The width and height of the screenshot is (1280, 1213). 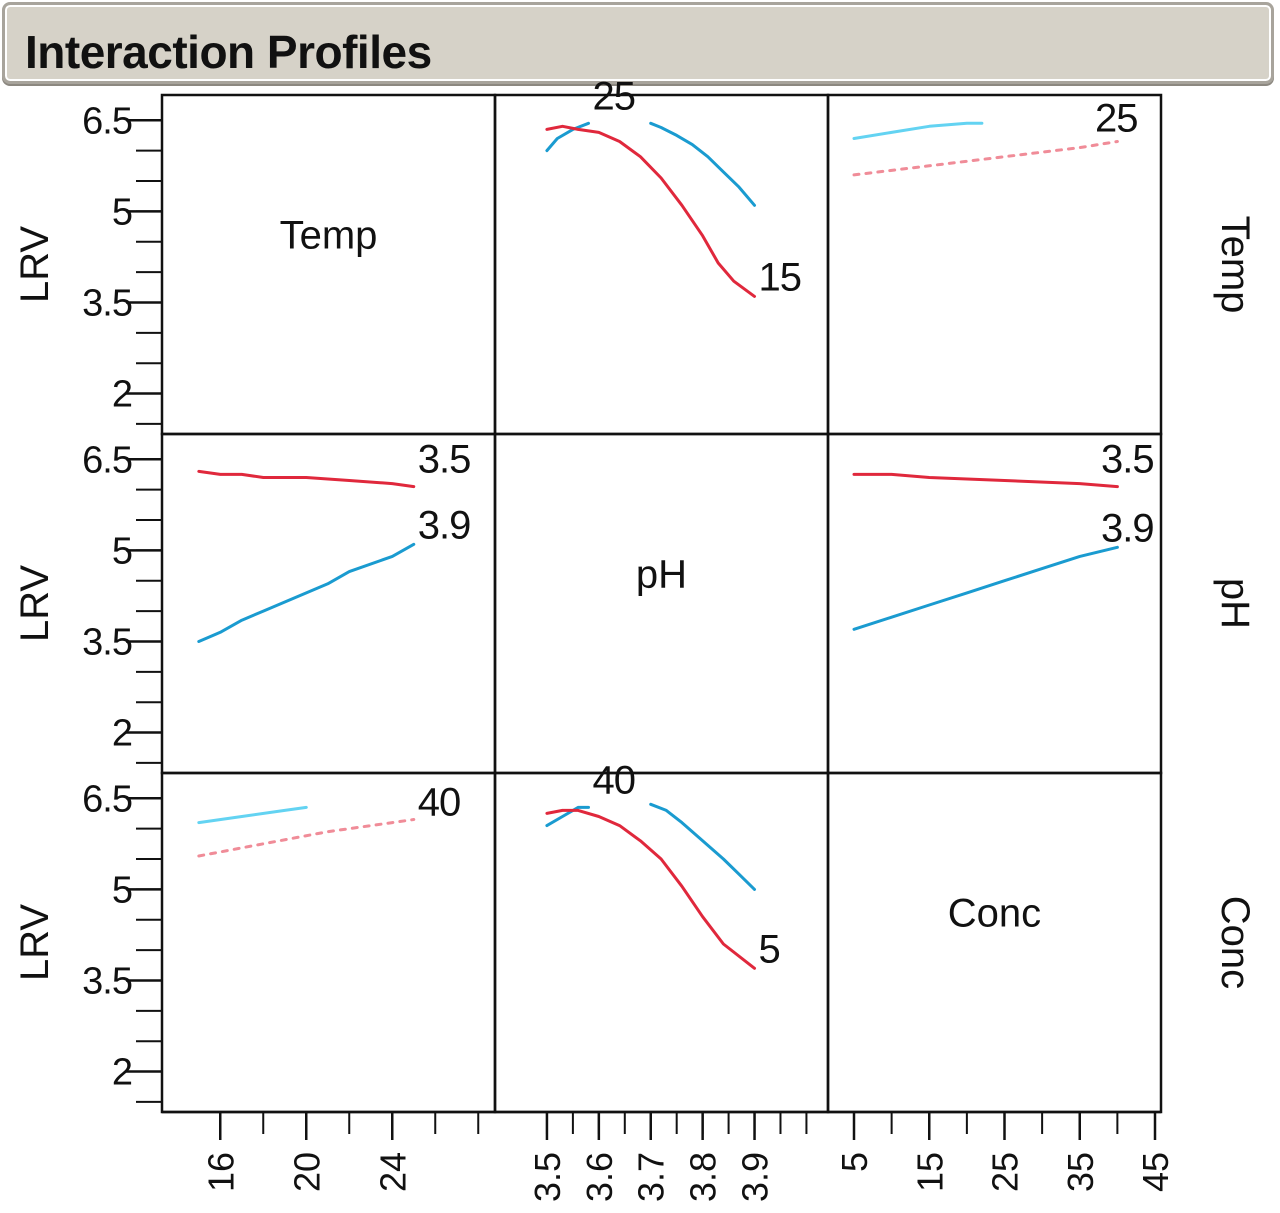 I want to click on x-tick-label: 16, so click(x=220, y=1172).